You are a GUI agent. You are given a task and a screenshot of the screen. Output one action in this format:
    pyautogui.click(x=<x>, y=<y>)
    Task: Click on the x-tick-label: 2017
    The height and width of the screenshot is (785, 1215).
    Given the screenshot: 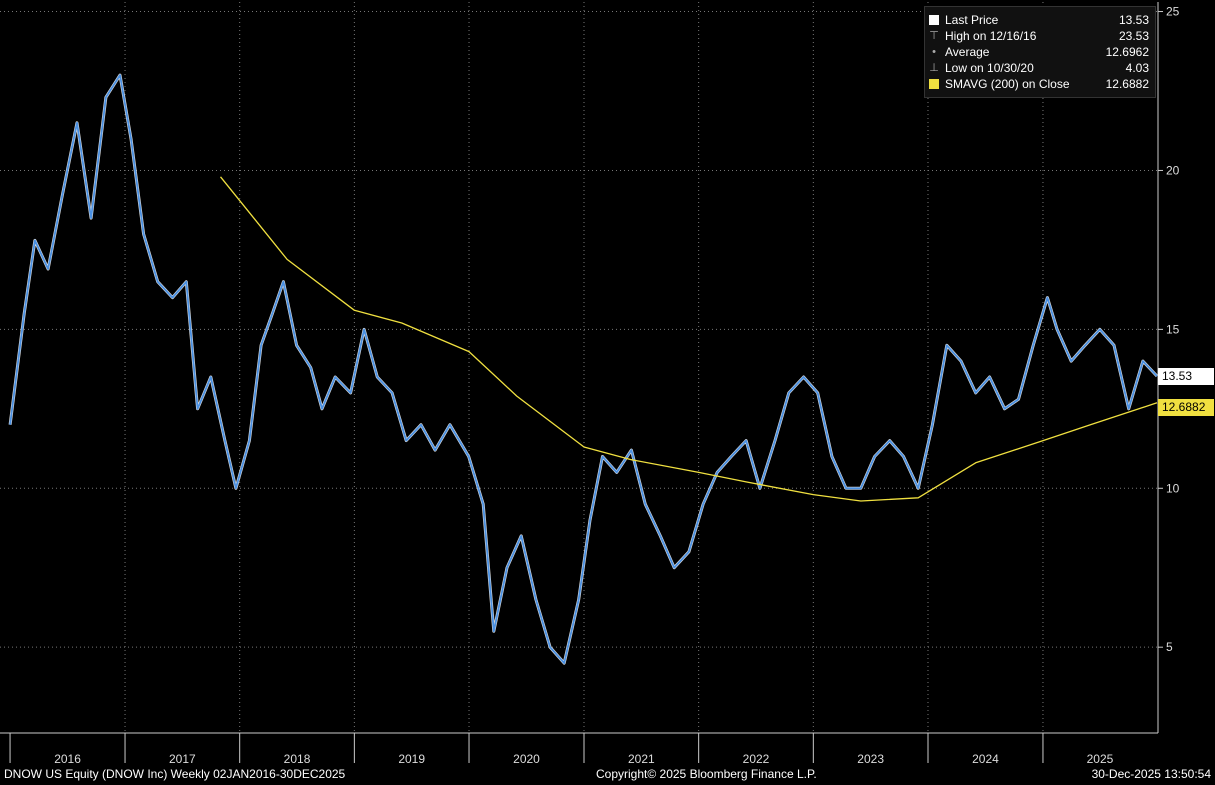 What is the action you would take?
    pyautogui.click(x=182, y=759)
    